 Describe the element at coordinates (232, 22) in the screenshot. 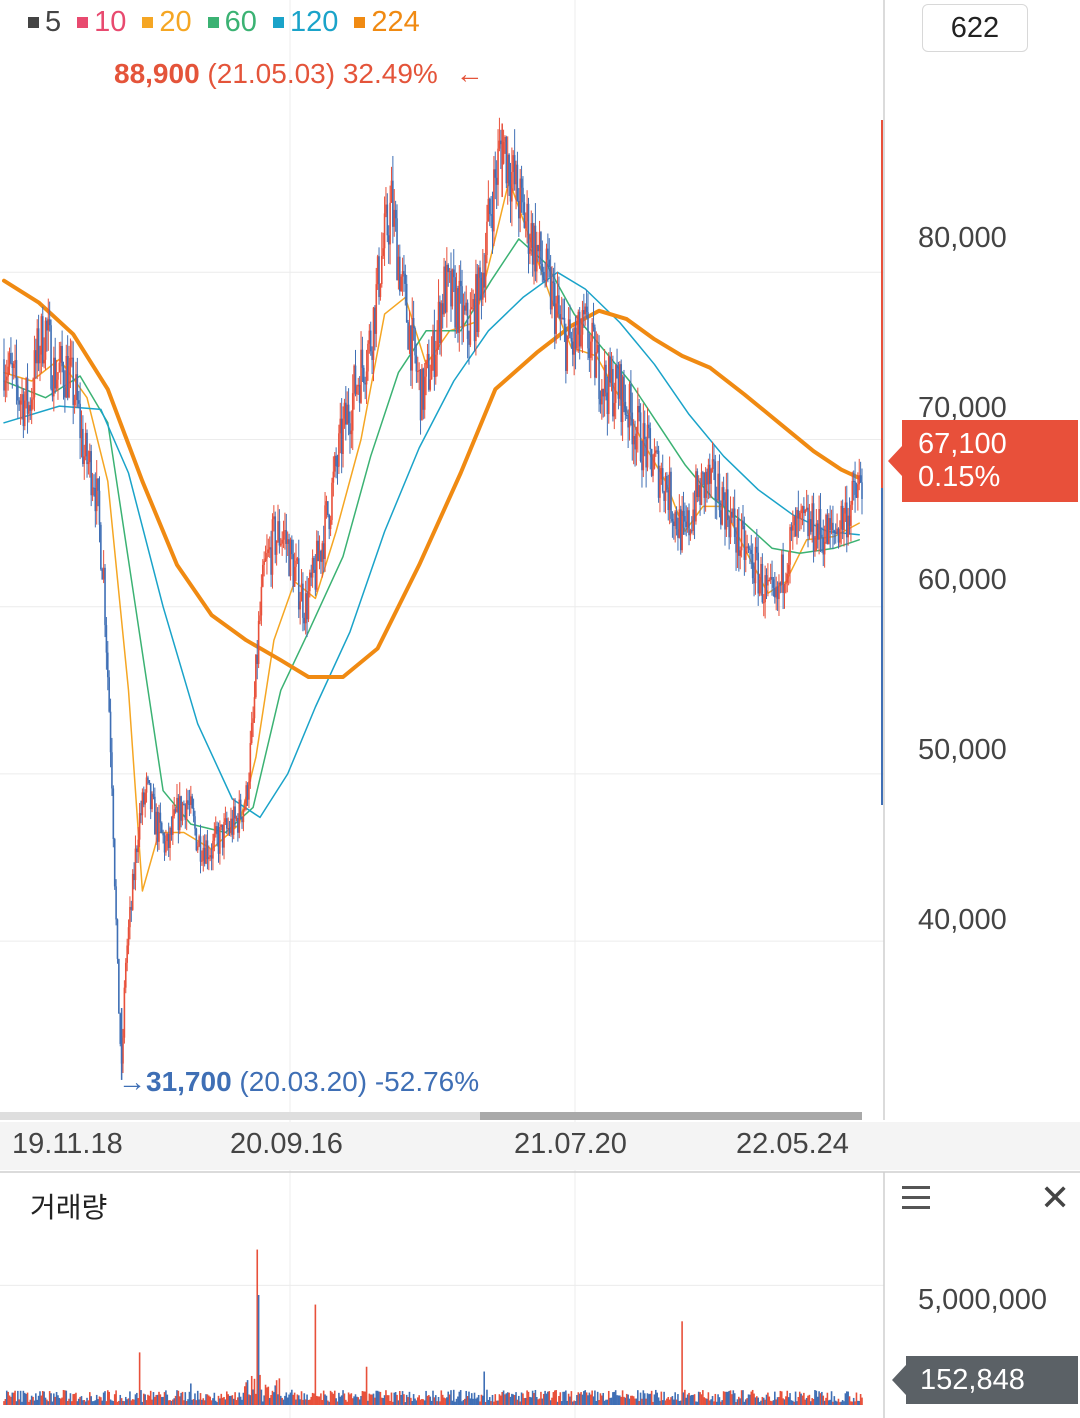

I see `legend-item-ma60: 60` at that location.